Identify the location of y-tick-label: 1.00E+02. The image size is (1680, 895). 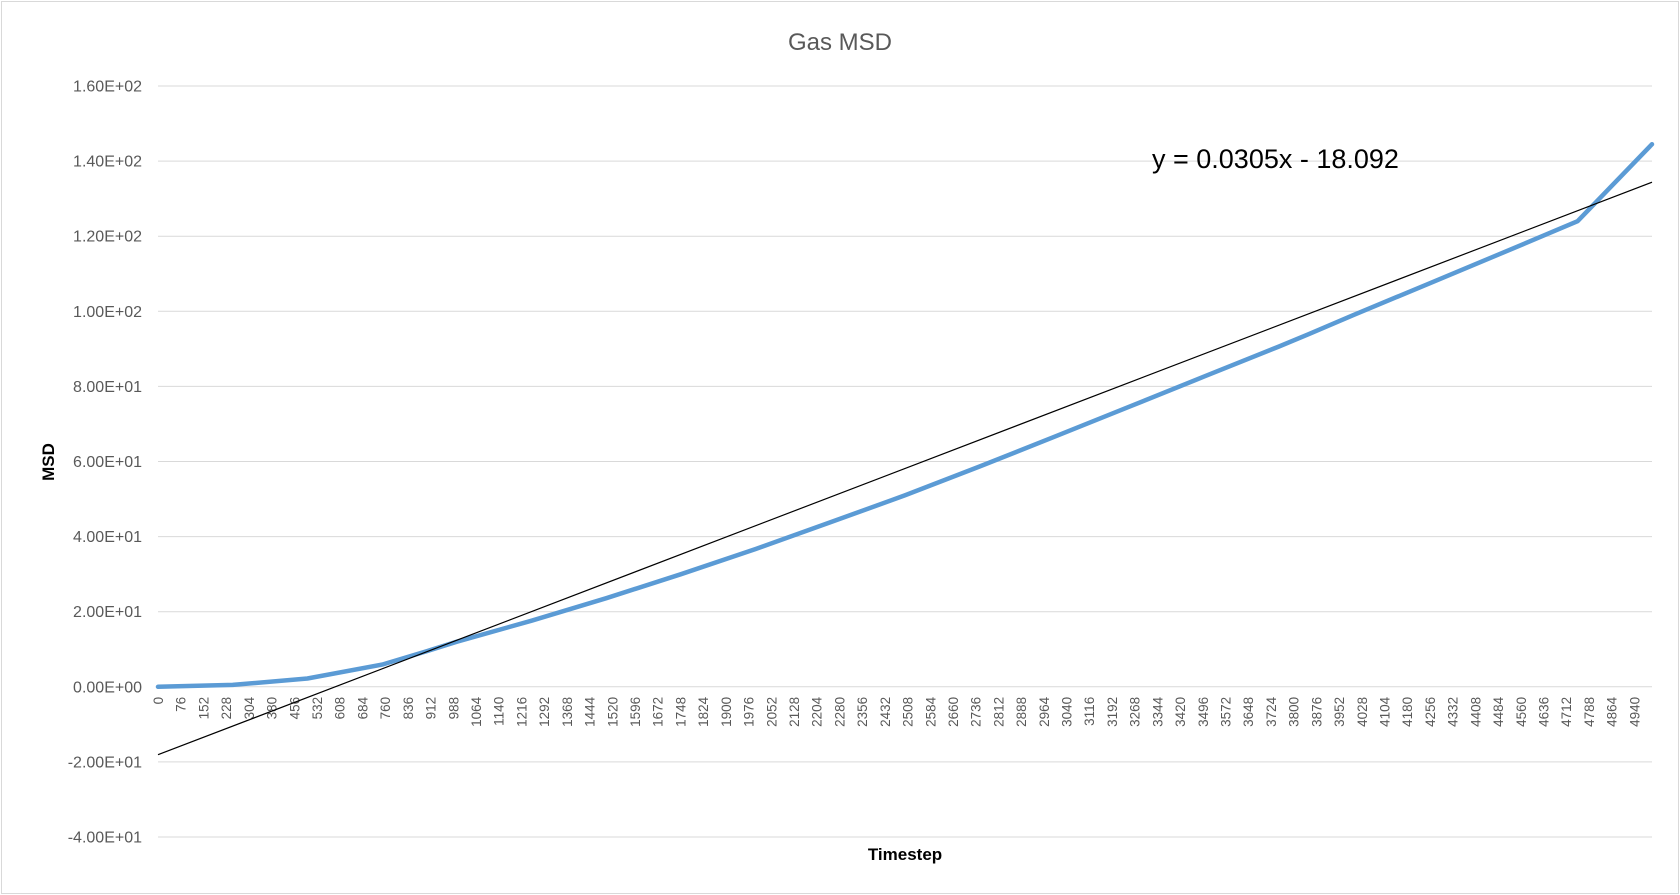
(107, 312).